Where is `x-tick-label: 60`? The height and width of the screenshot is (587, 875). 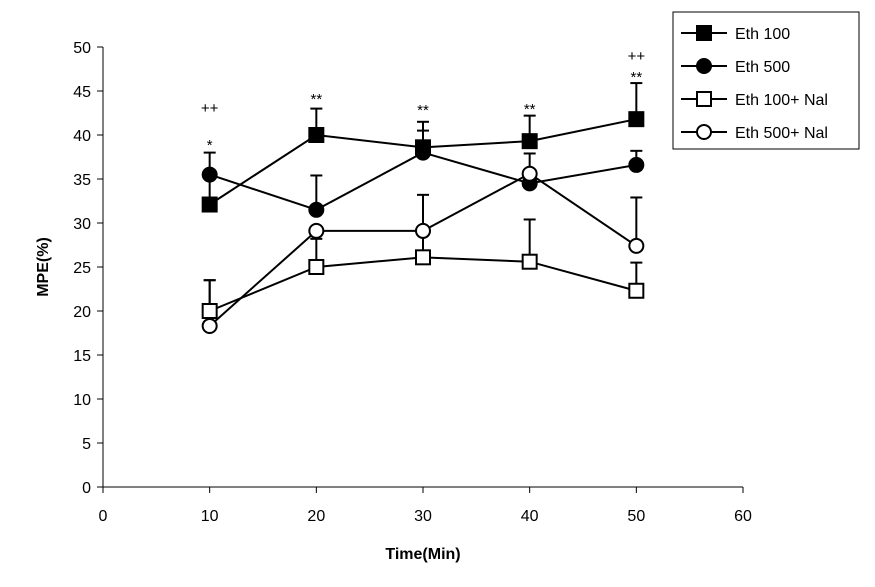
x-tick-label: 60 is located at coordinates (743, 516).